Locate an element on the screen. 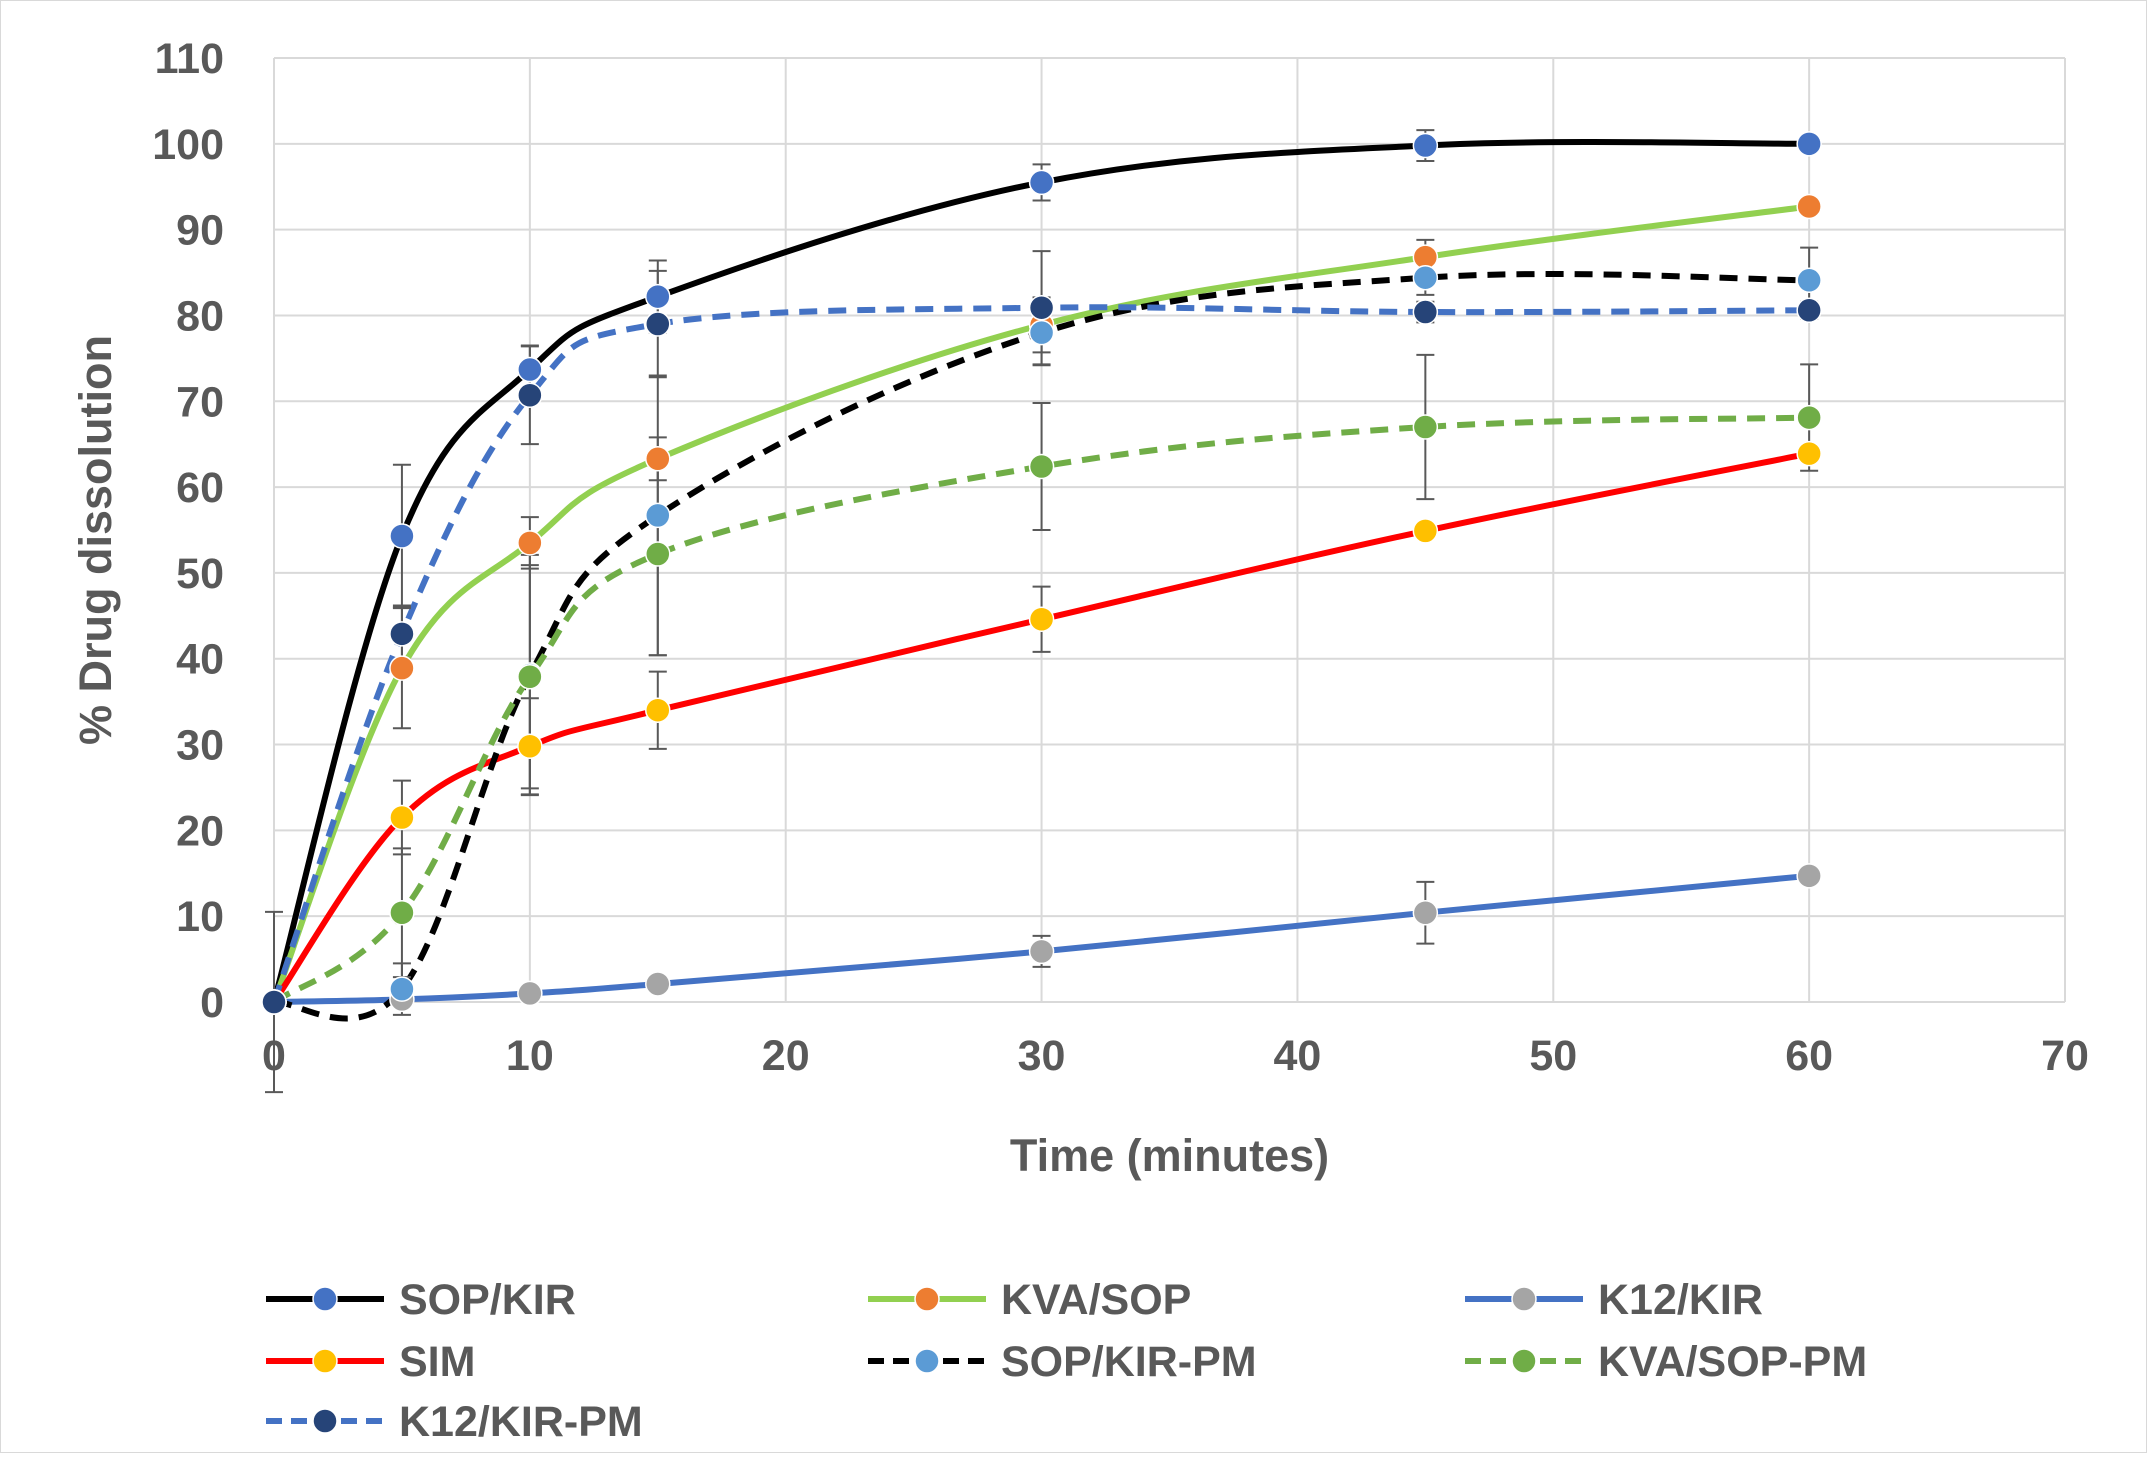 The image size is (2147, 1457). y-tick-label: 10 is located at coordinates (200, 917).